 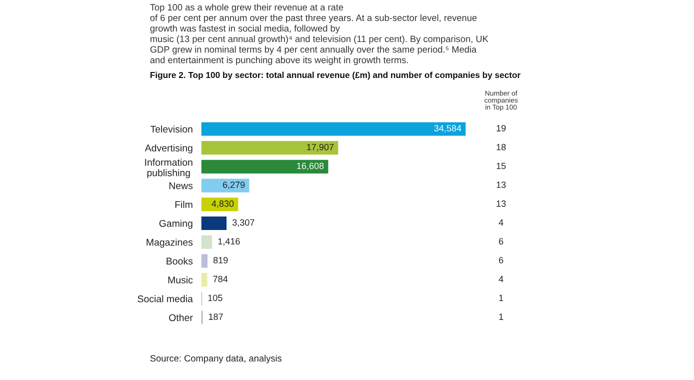 I want to click on data-label: 105, so click(x=215, y=298).